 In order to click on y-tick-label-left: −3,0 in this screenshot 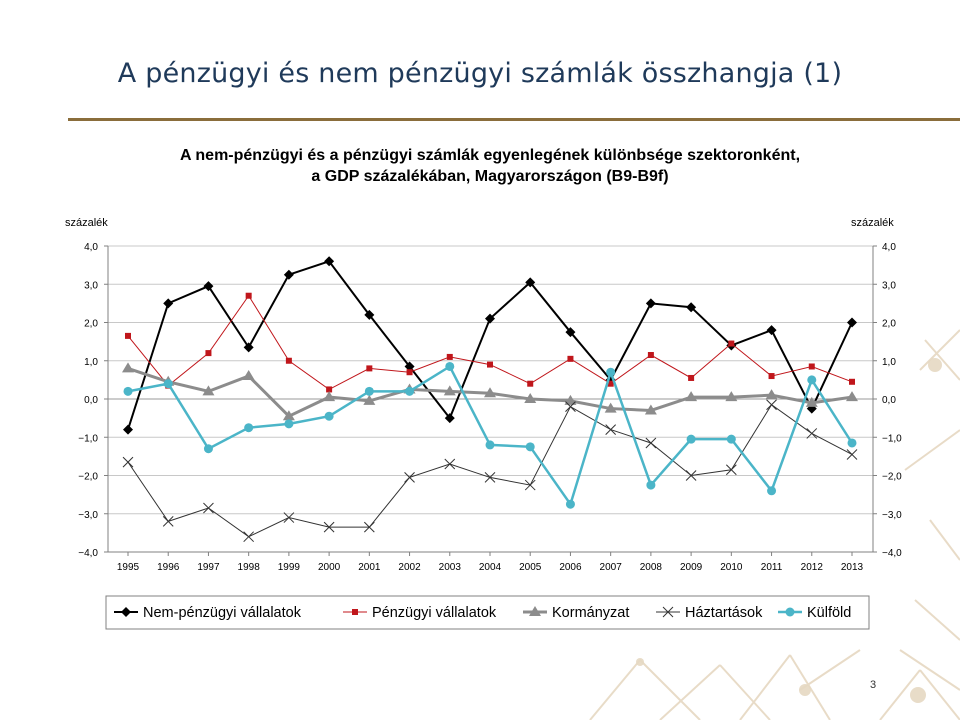, I will do `click(88, 515)`.